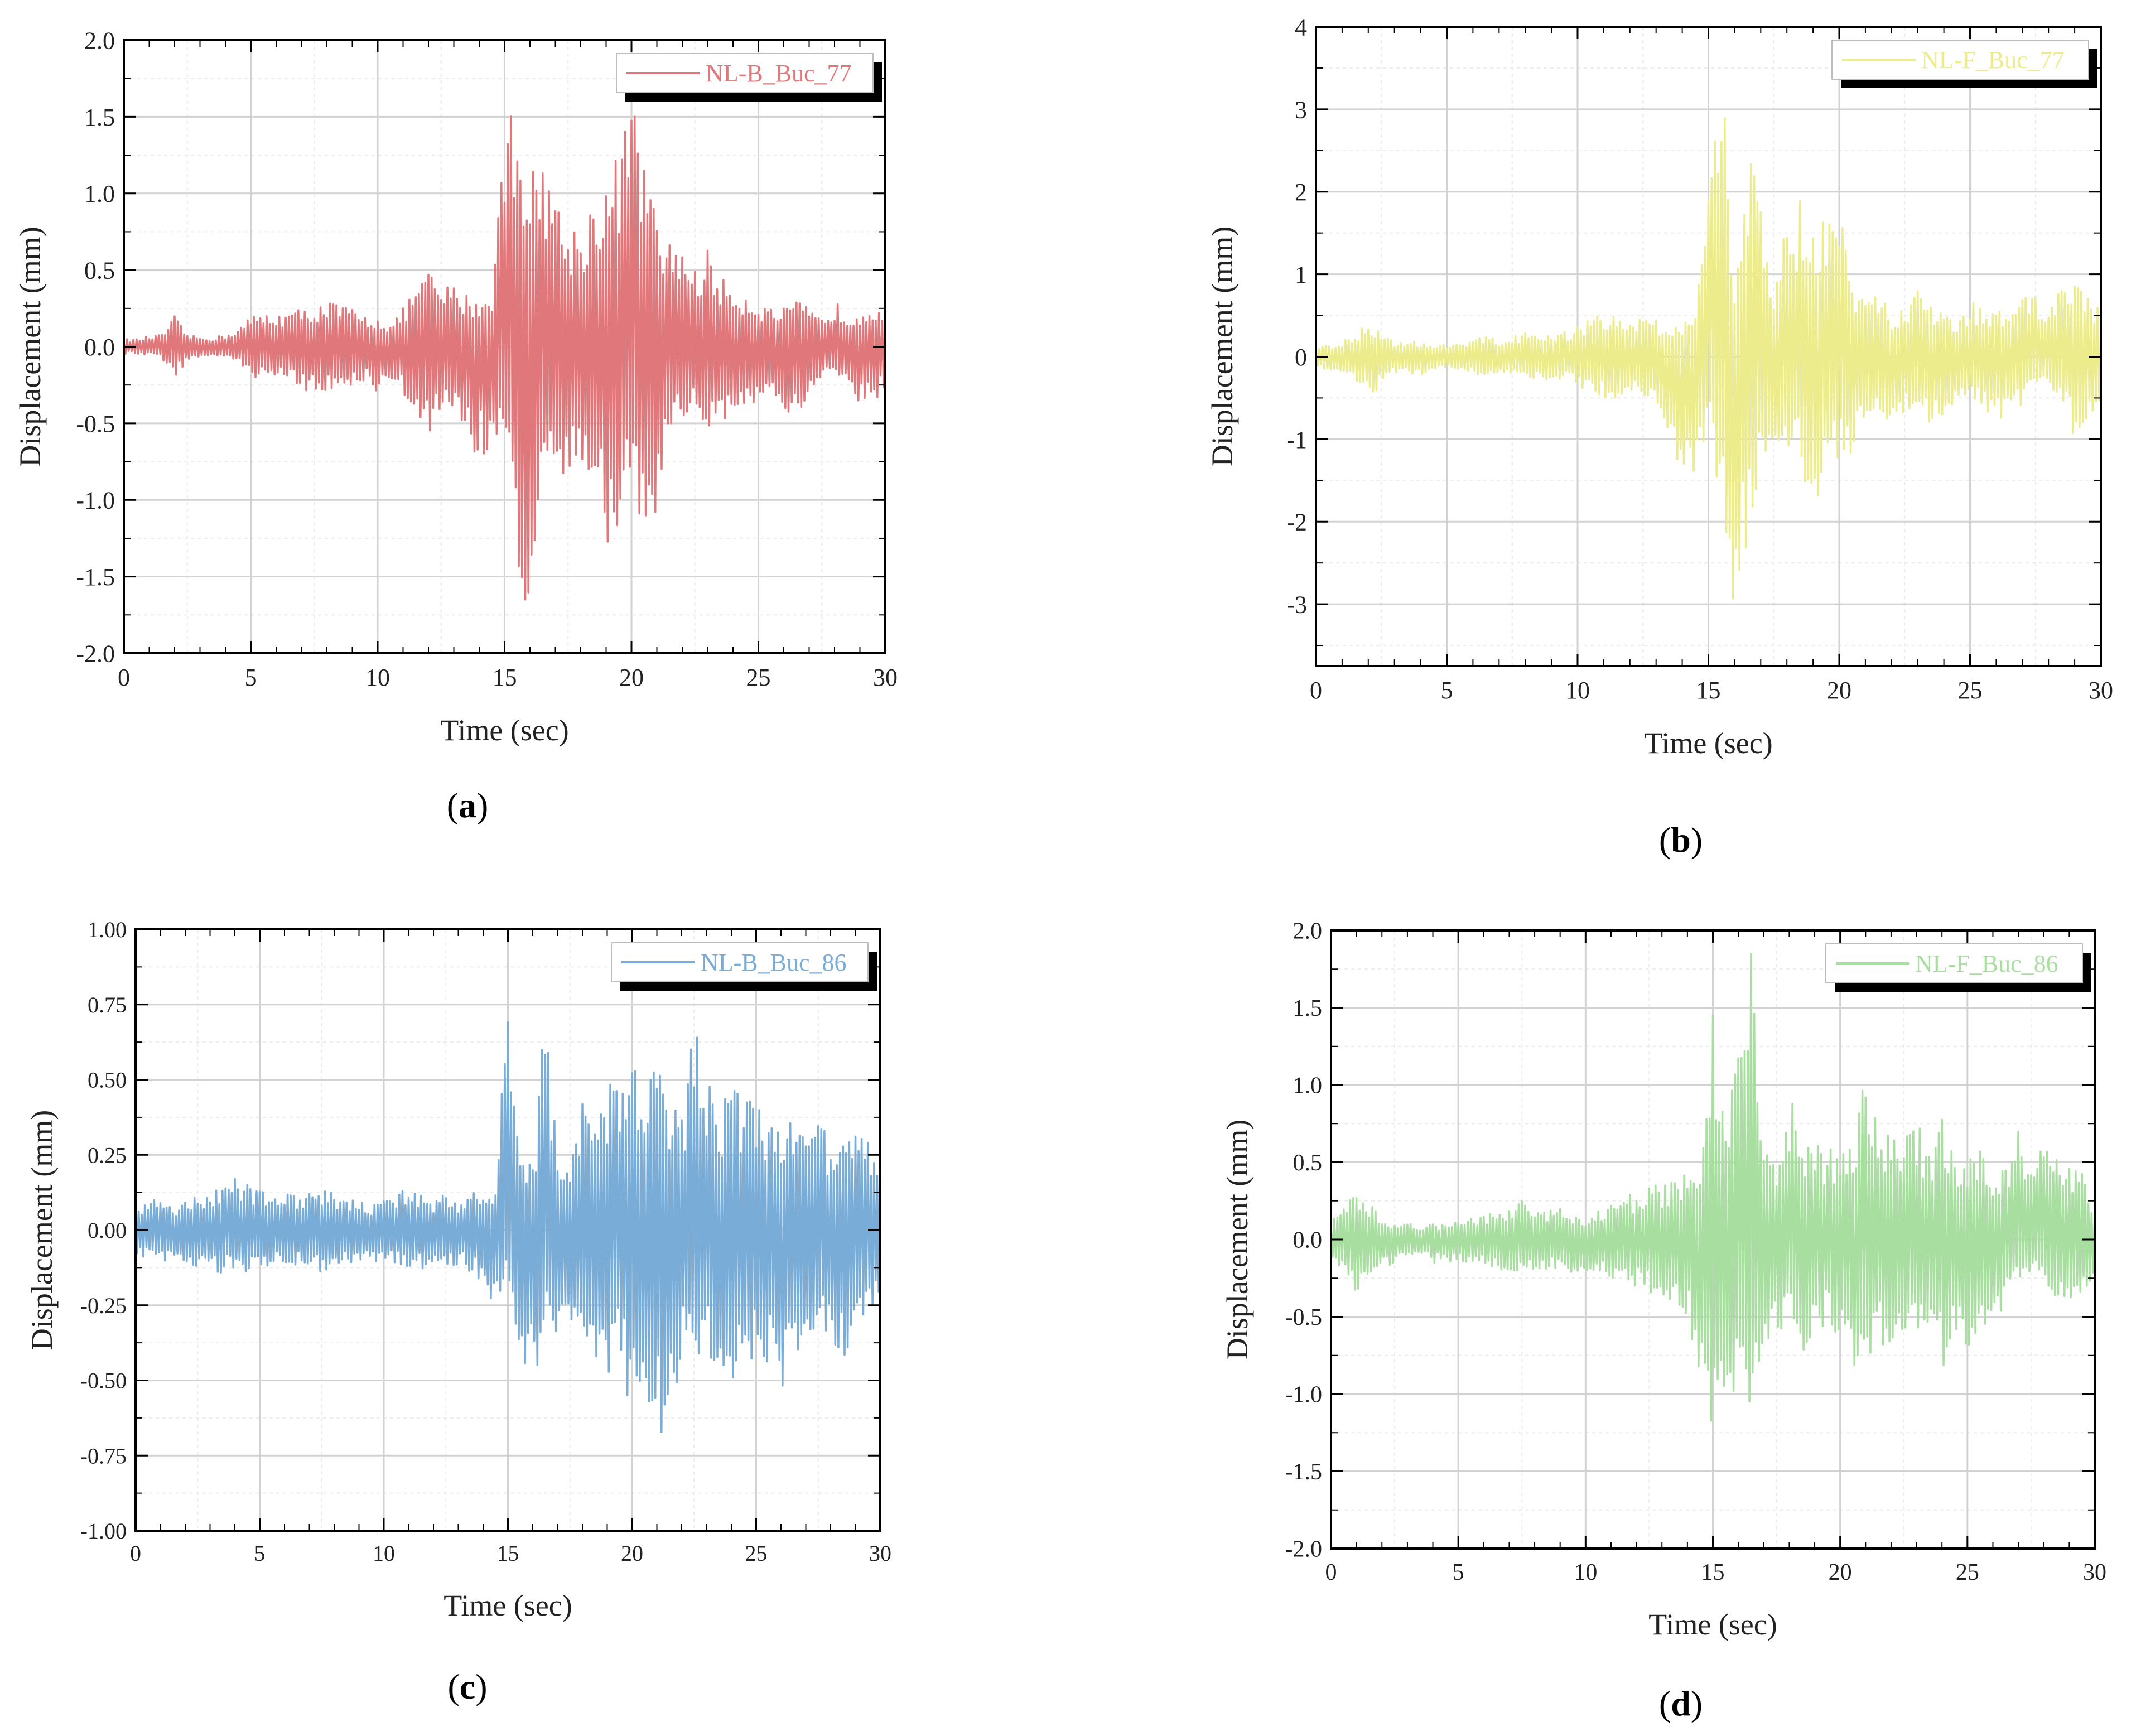 Image resolution: width=2141 pixels, height=1736 pixels. I want to click on legend-label: NL-B_Buc_77, so click(779, 73).